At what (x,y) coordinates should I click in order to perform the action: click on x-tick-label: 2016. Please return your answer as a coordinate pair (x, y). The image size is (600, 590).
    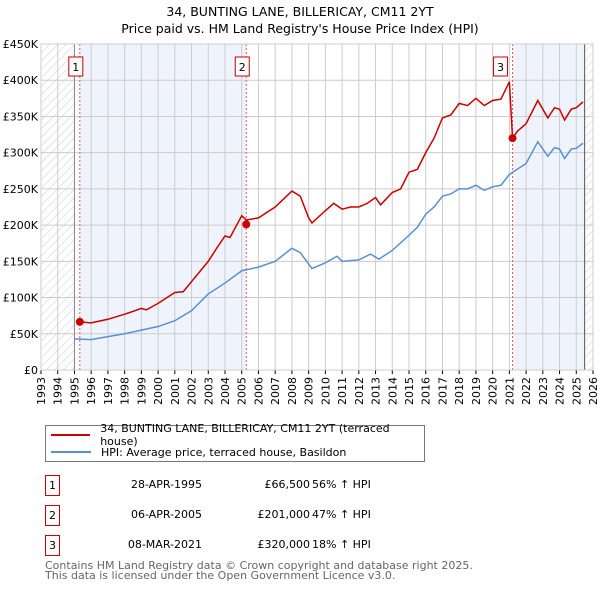
    Looking at the image, I should click on (426, 391).